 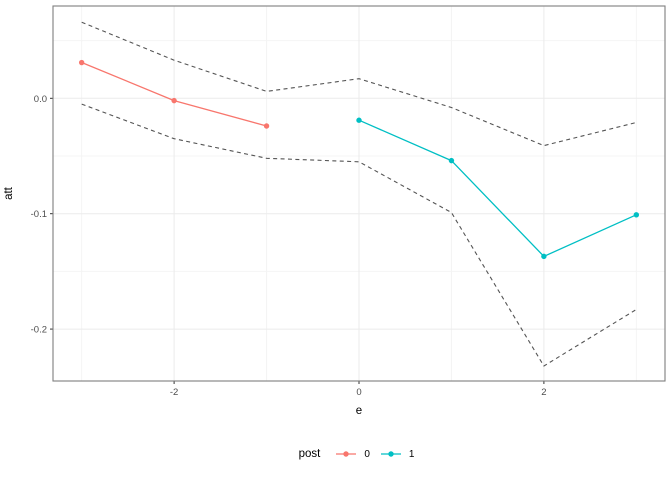 I want to click on legend-entry-label: 1, so click(x=411, y=454).